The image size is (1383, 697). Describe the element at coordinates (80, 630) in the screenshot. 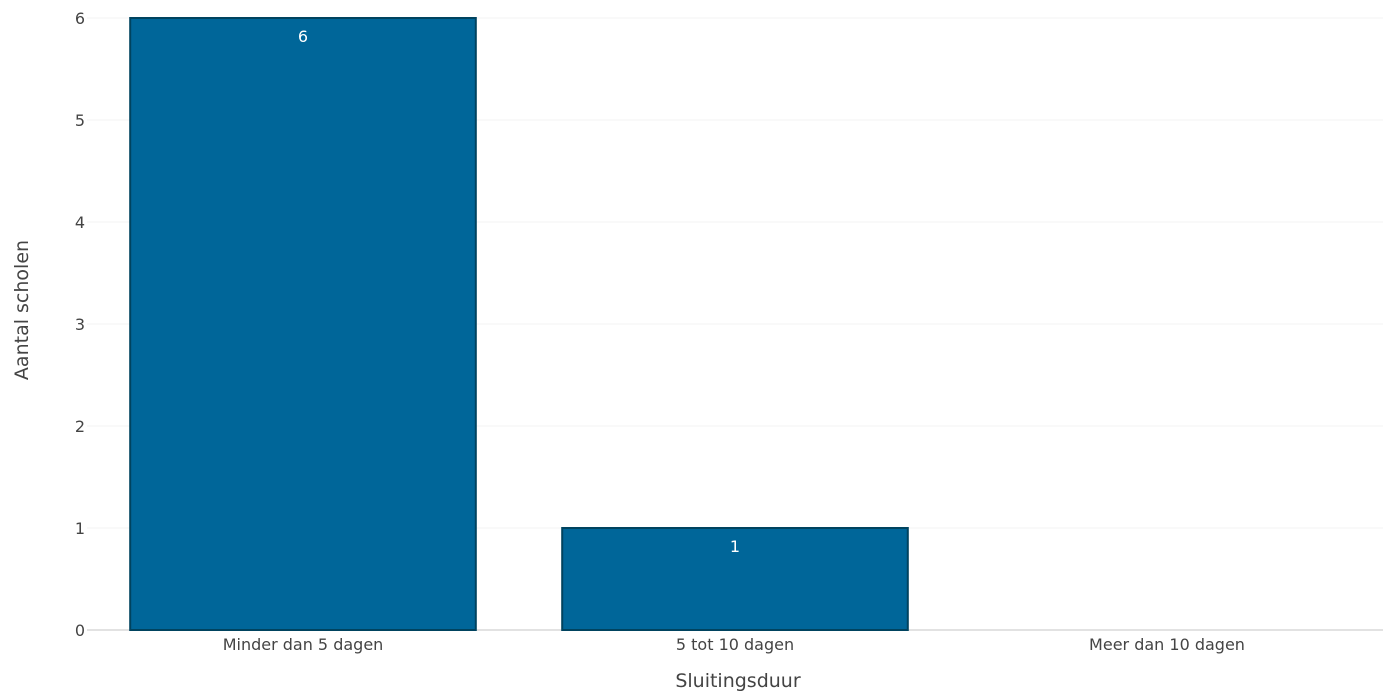

I see `y-tick-label: 0` at that location.